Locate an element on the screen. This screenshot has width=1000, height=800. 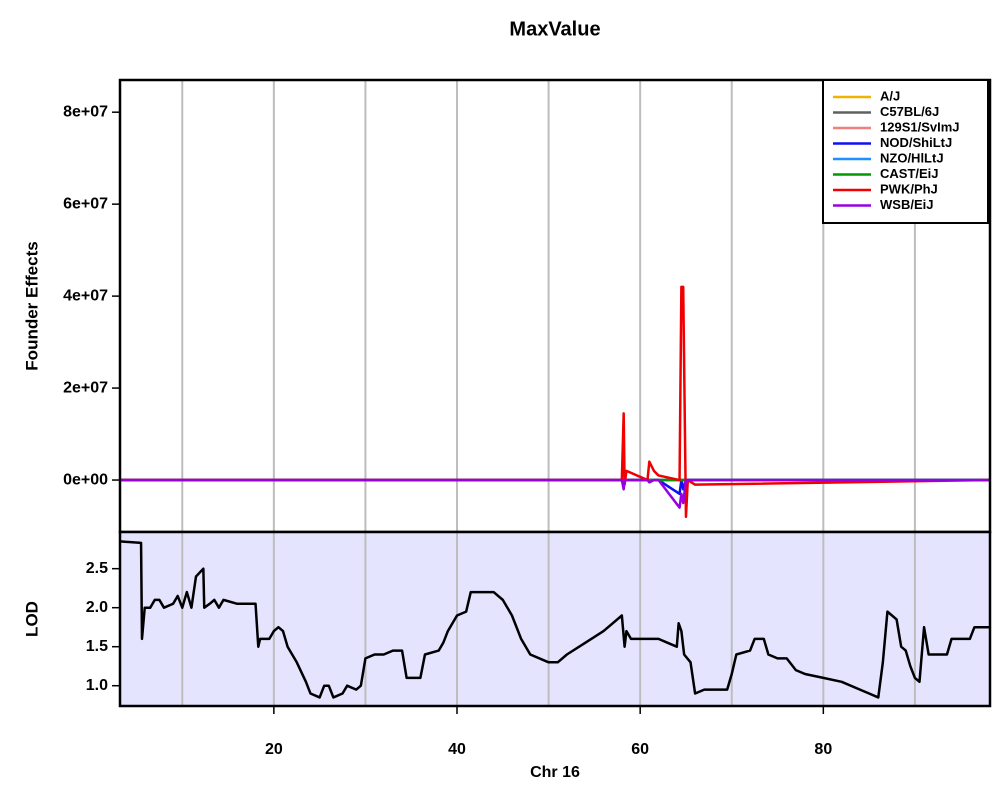
y-tick-label: 2e+07 is located at coordinates (85, 387).